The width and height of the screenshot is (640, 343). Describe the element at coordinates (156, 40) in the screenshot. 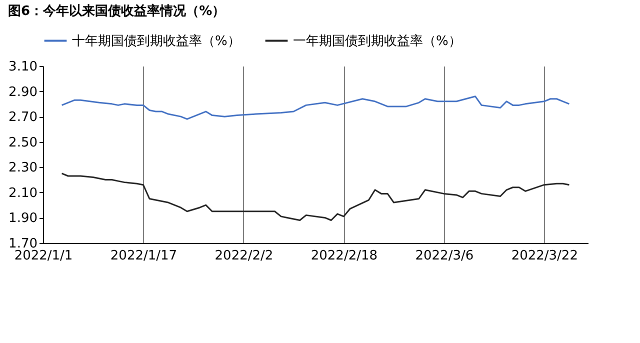

I see `legend-label: 十年期国债到期收益率（%）` at that location.